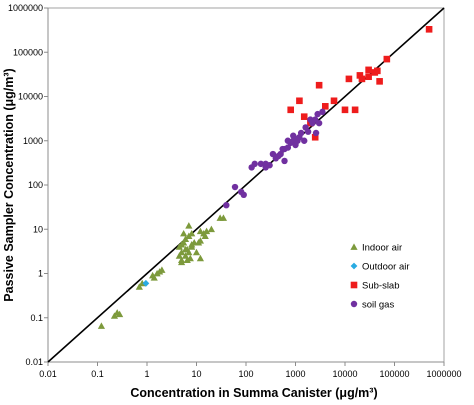 Image resolution: width=474 pixels, height=405 pixels. I want to click on diamond-marker, so click(146, 283).